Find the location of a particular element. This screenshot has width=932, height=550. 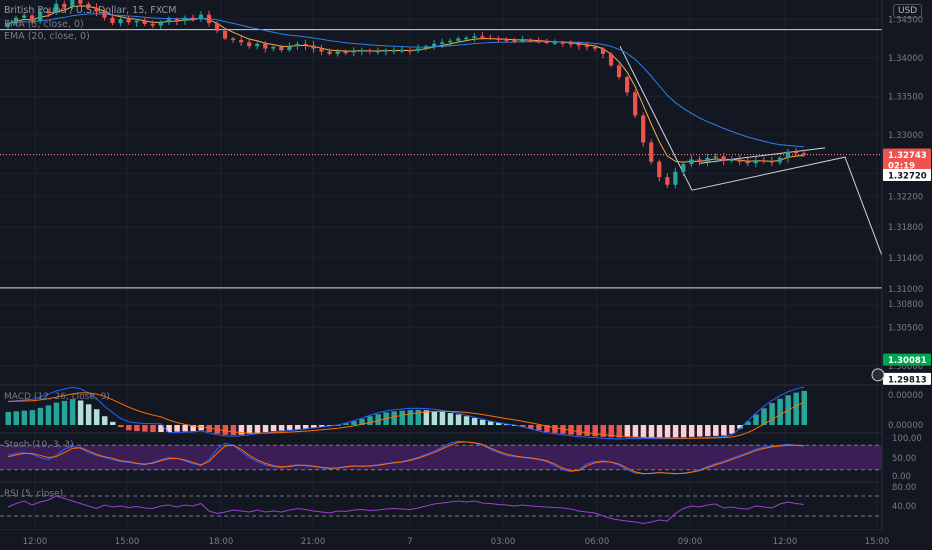

time-tick-label: 7 is located at coordinates (409, 542).